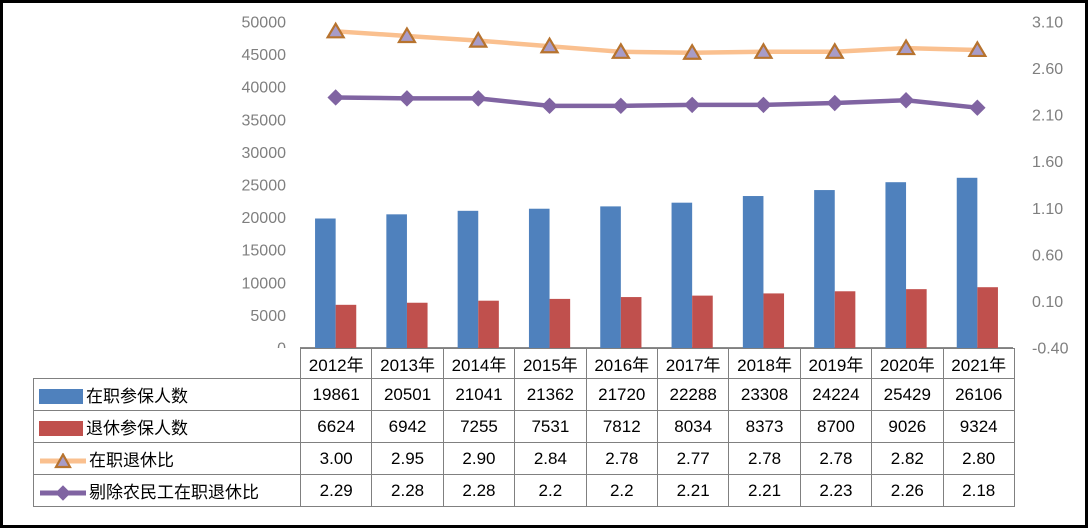 The width and height of the screenshot is (1088, 528). Describe the element at coordinates (61, 396) in the screenshot. I see `bar-swatch-icon` at that location.